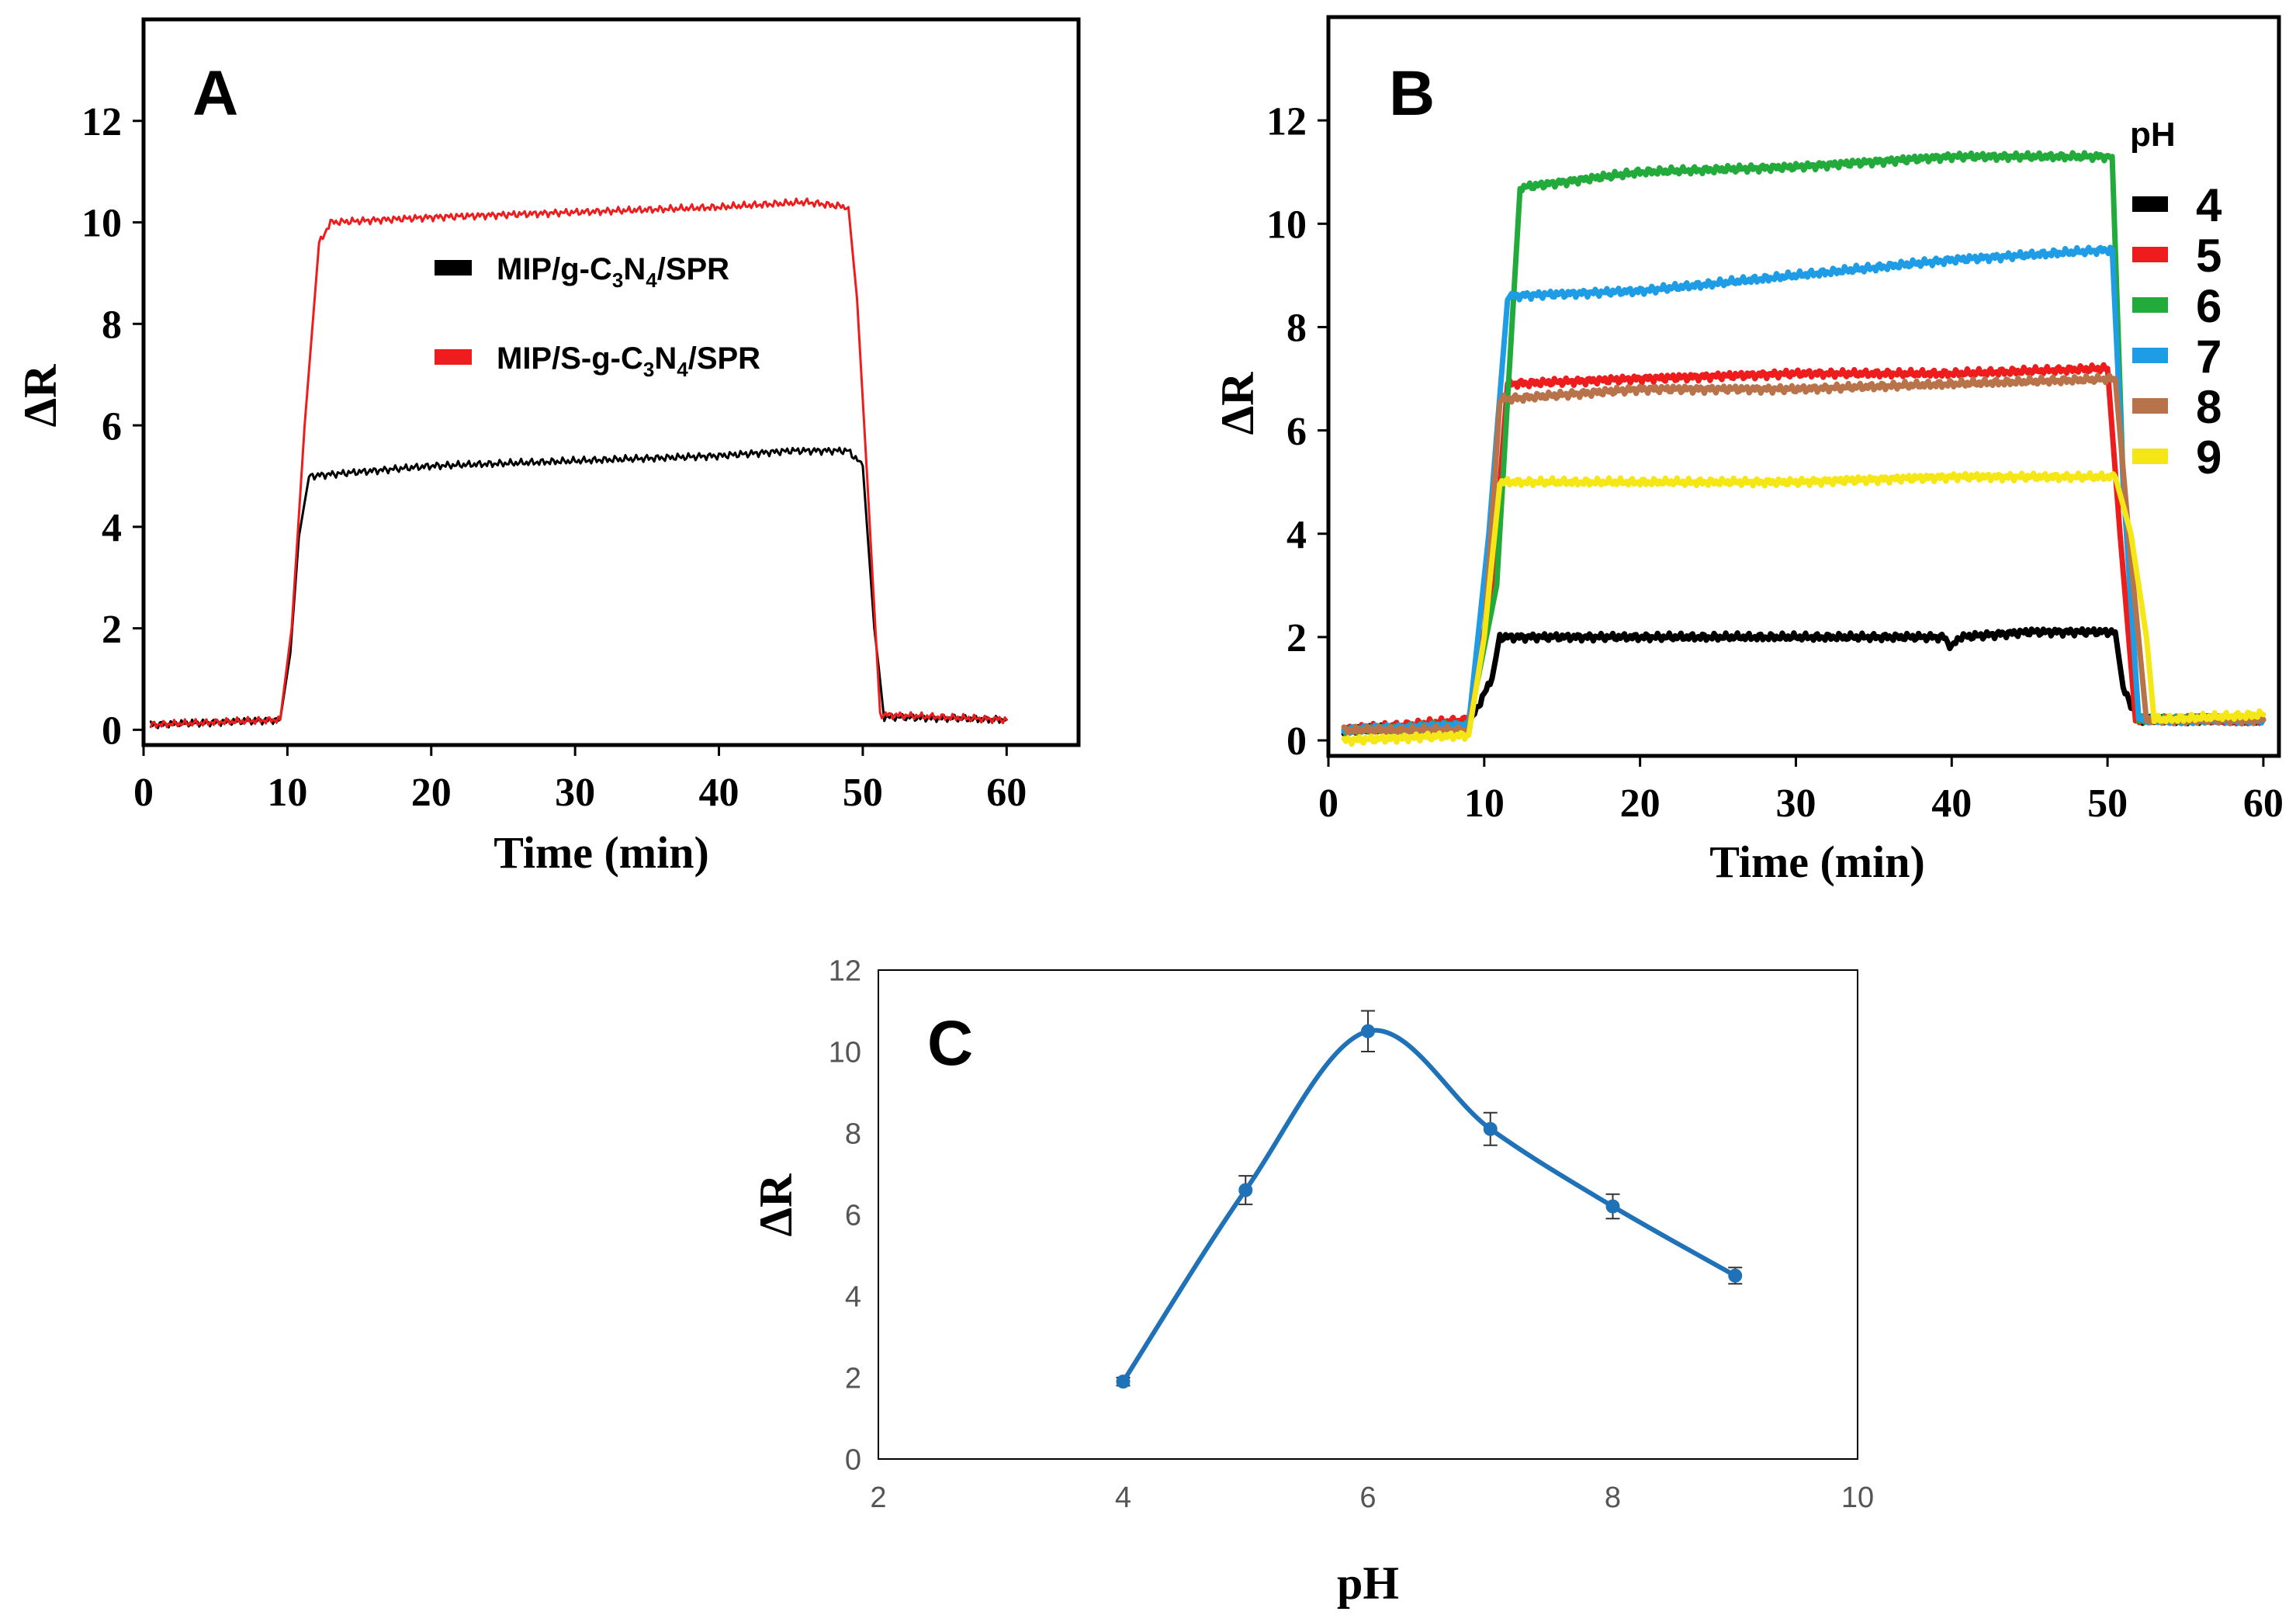 The height and width of the screenshot is (1615, 2296). What do you see at coordinates (1286, 121) in the screenshot?
I see `panel-b-y-tick-label: 12` at bounding box center [1286, 121].